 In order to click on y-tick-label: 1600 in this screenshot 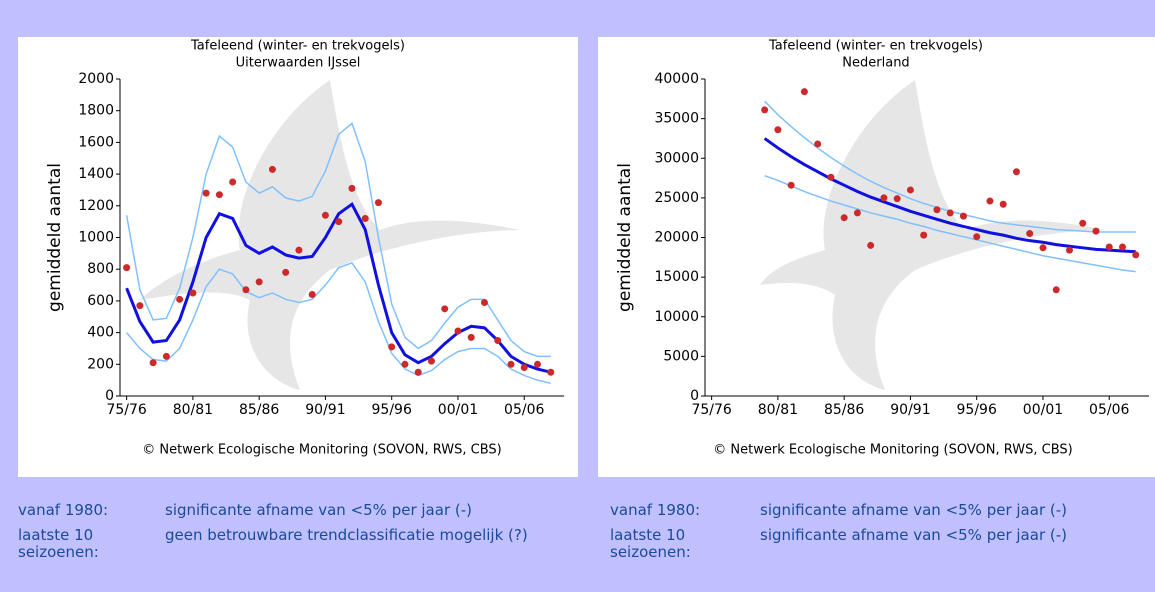, I will do `click(96, 142)`.